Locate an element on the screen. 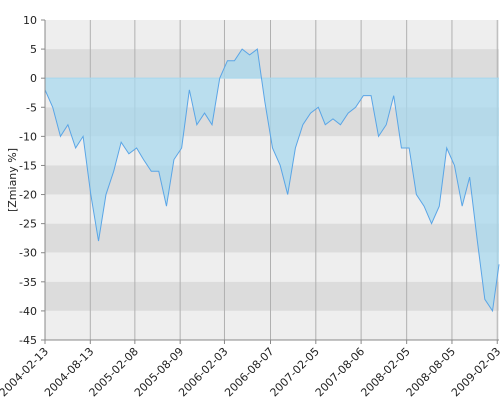  y-tick-label: -45 is located at coordinates (28, 340).